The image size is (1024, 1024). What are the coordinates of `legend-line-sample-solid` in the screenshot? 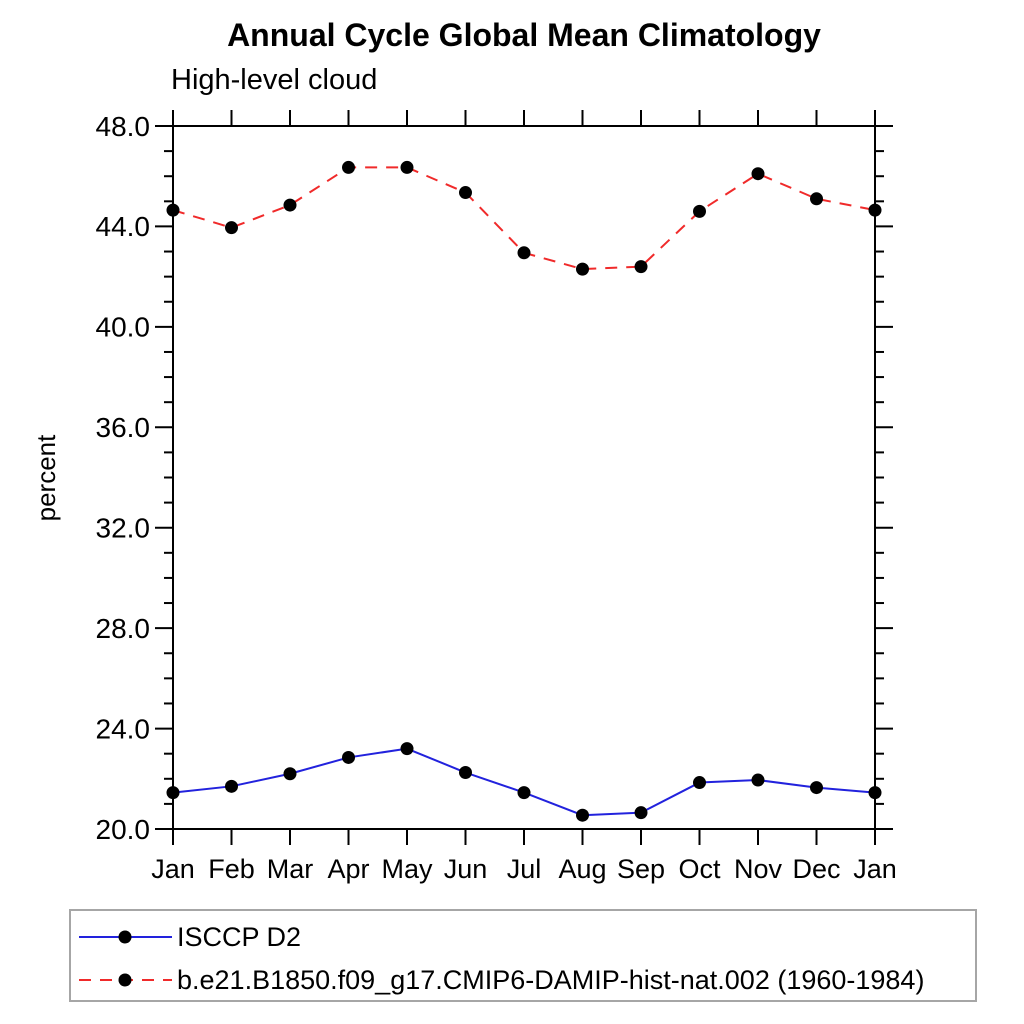 It's located at (125, 937).